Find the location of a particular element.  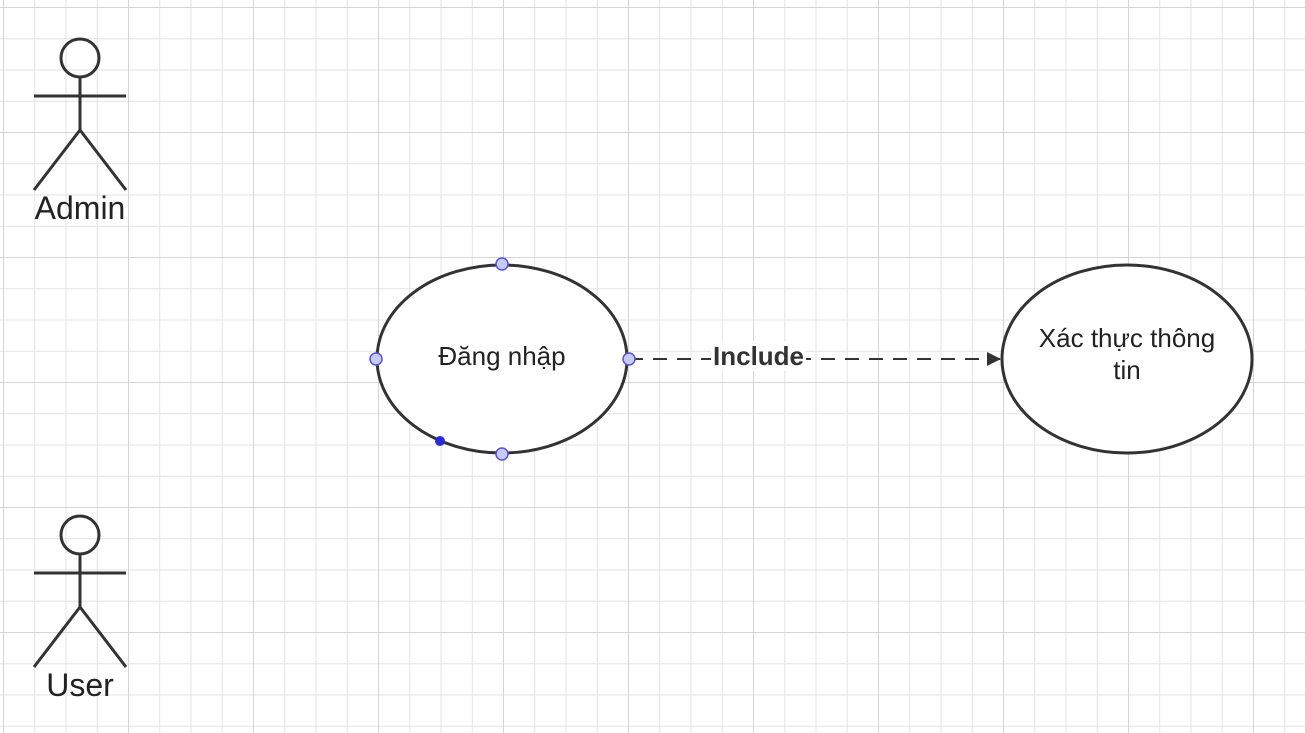

actor-admin-right-leg is located at coordinates (103, 160).